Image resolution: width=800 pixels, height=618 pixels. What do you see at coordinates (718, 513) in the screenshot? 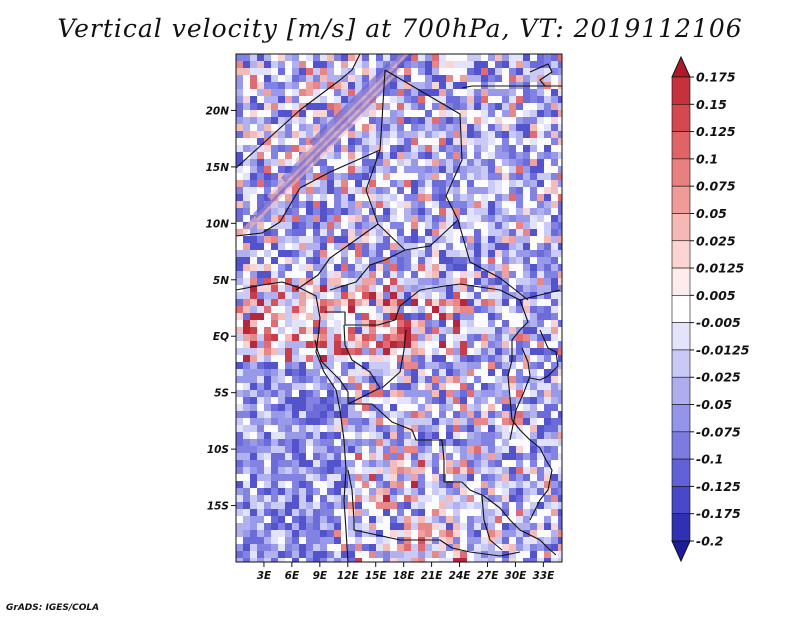
I see `colorbar-label: -0.175` at bounding box center [718, 513].